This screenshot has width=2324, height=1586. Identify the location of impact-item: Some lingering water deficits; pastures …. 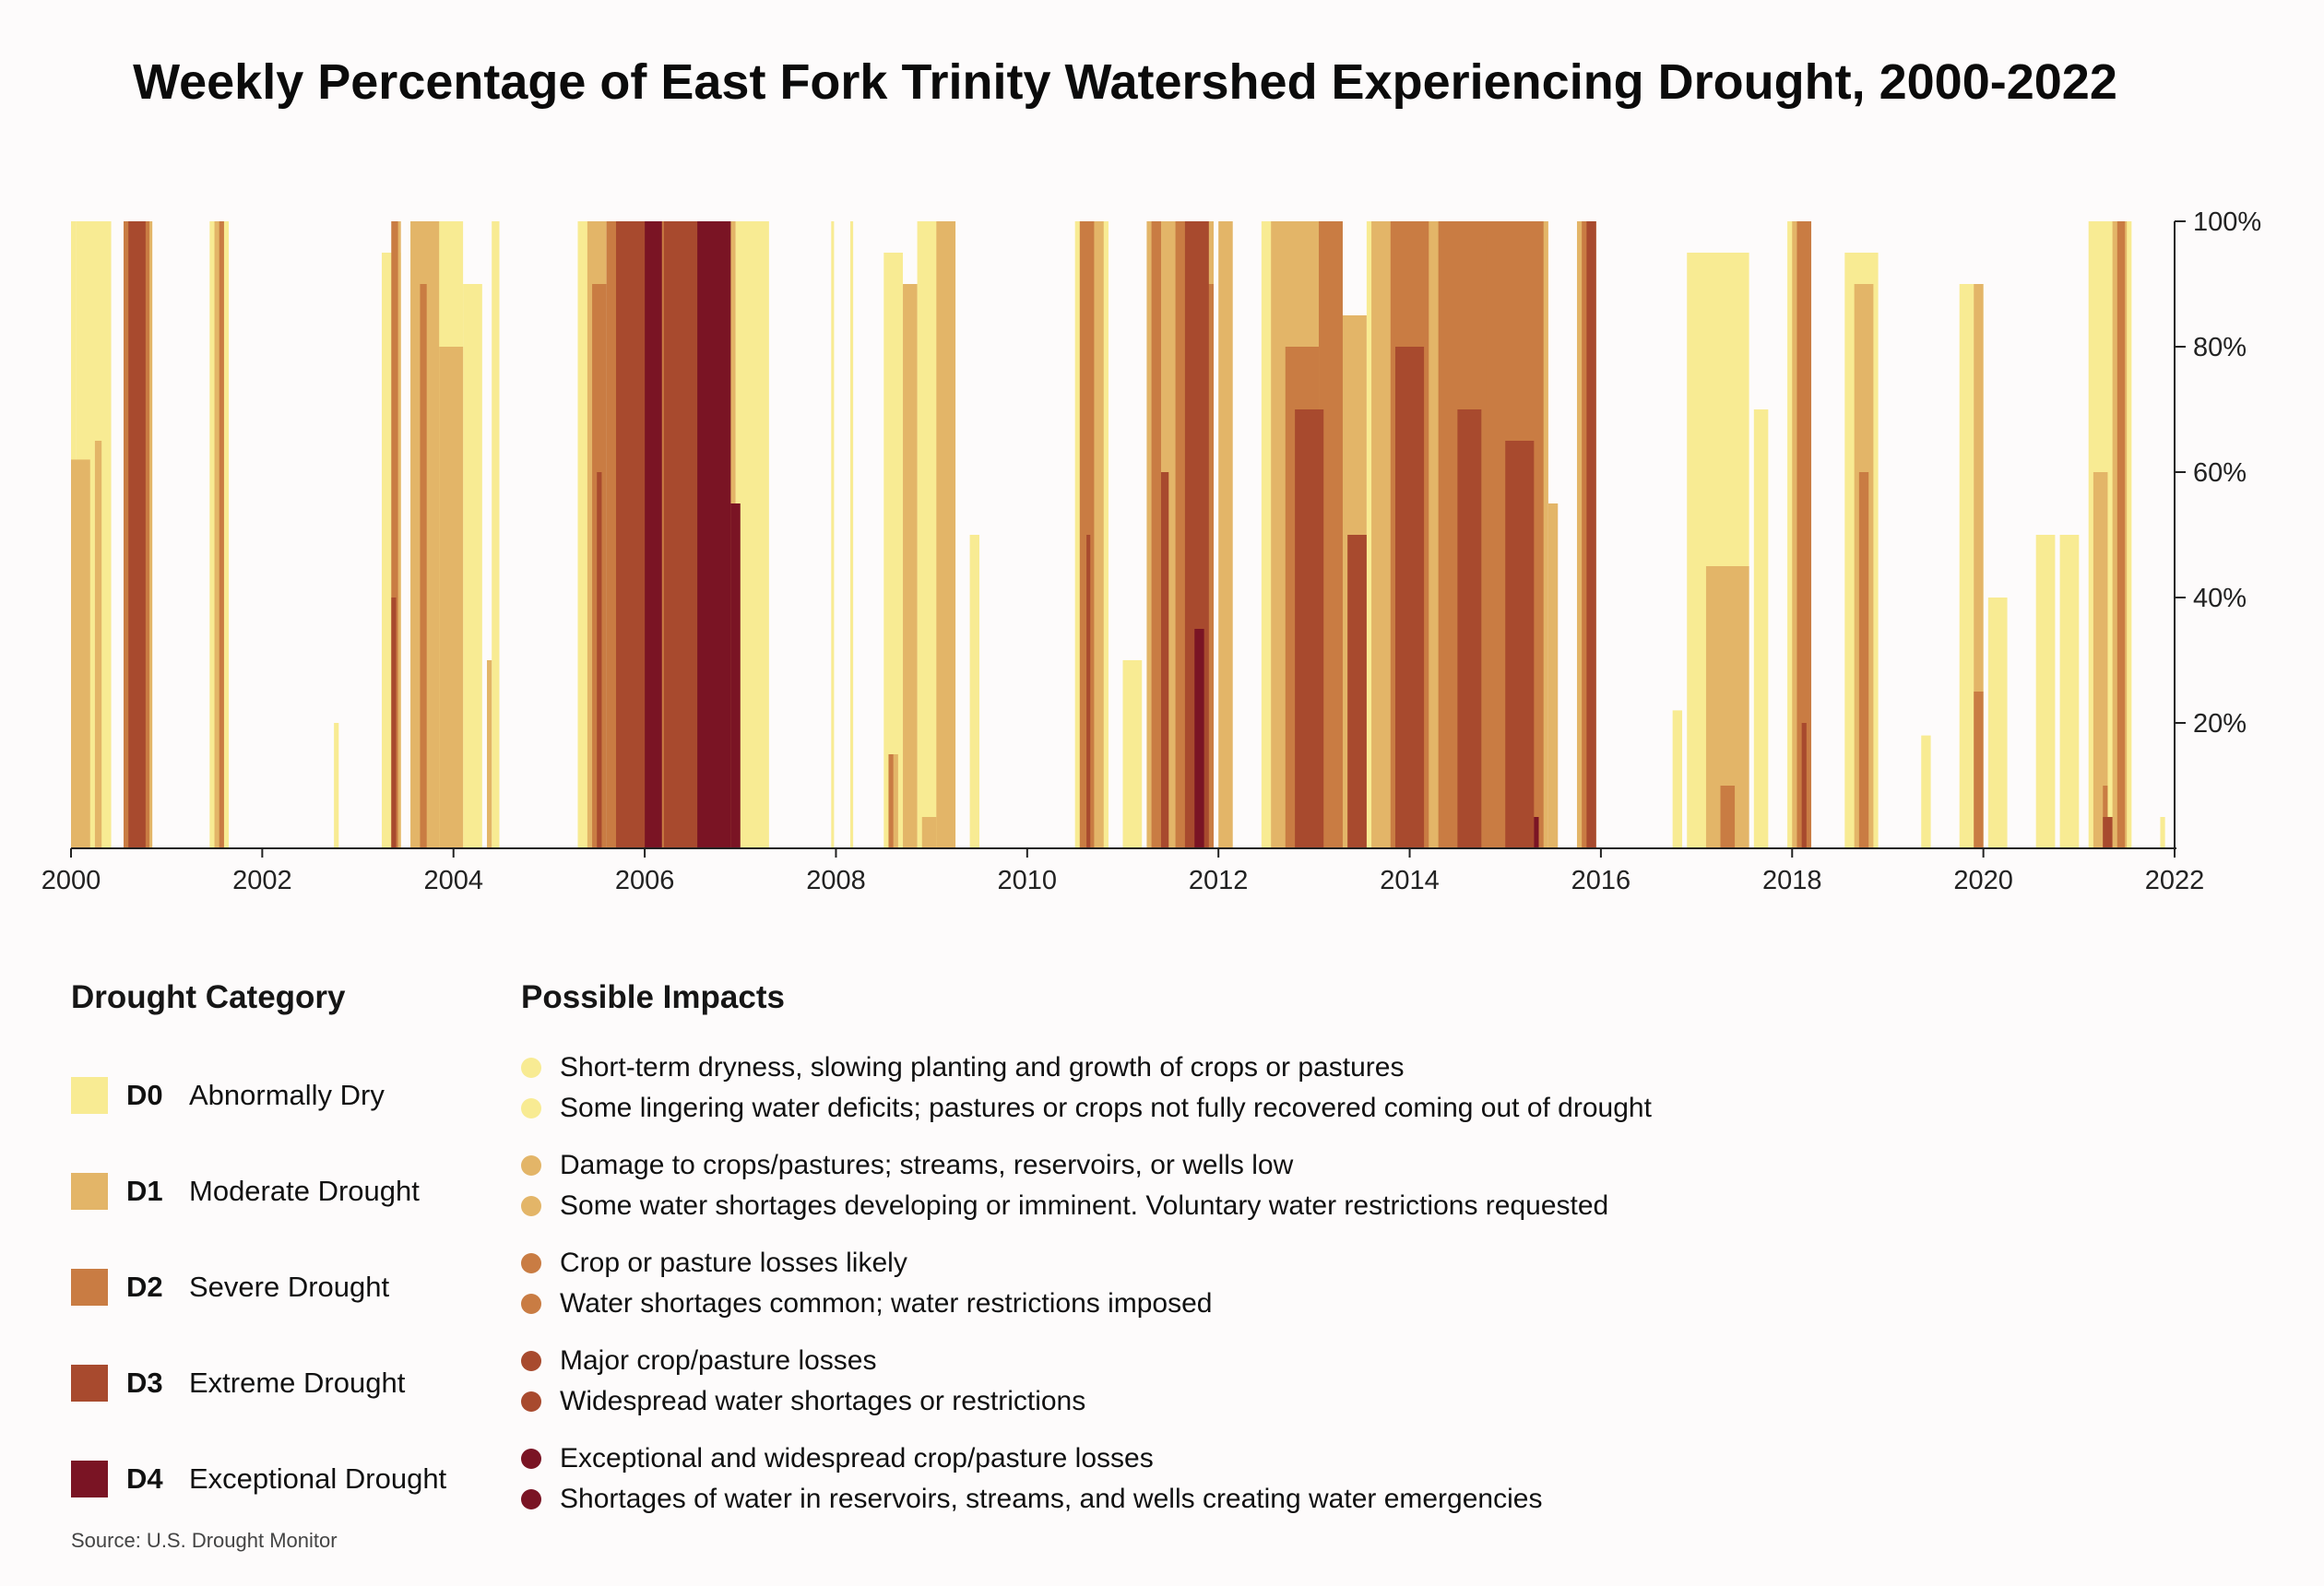
(1086, 1108).